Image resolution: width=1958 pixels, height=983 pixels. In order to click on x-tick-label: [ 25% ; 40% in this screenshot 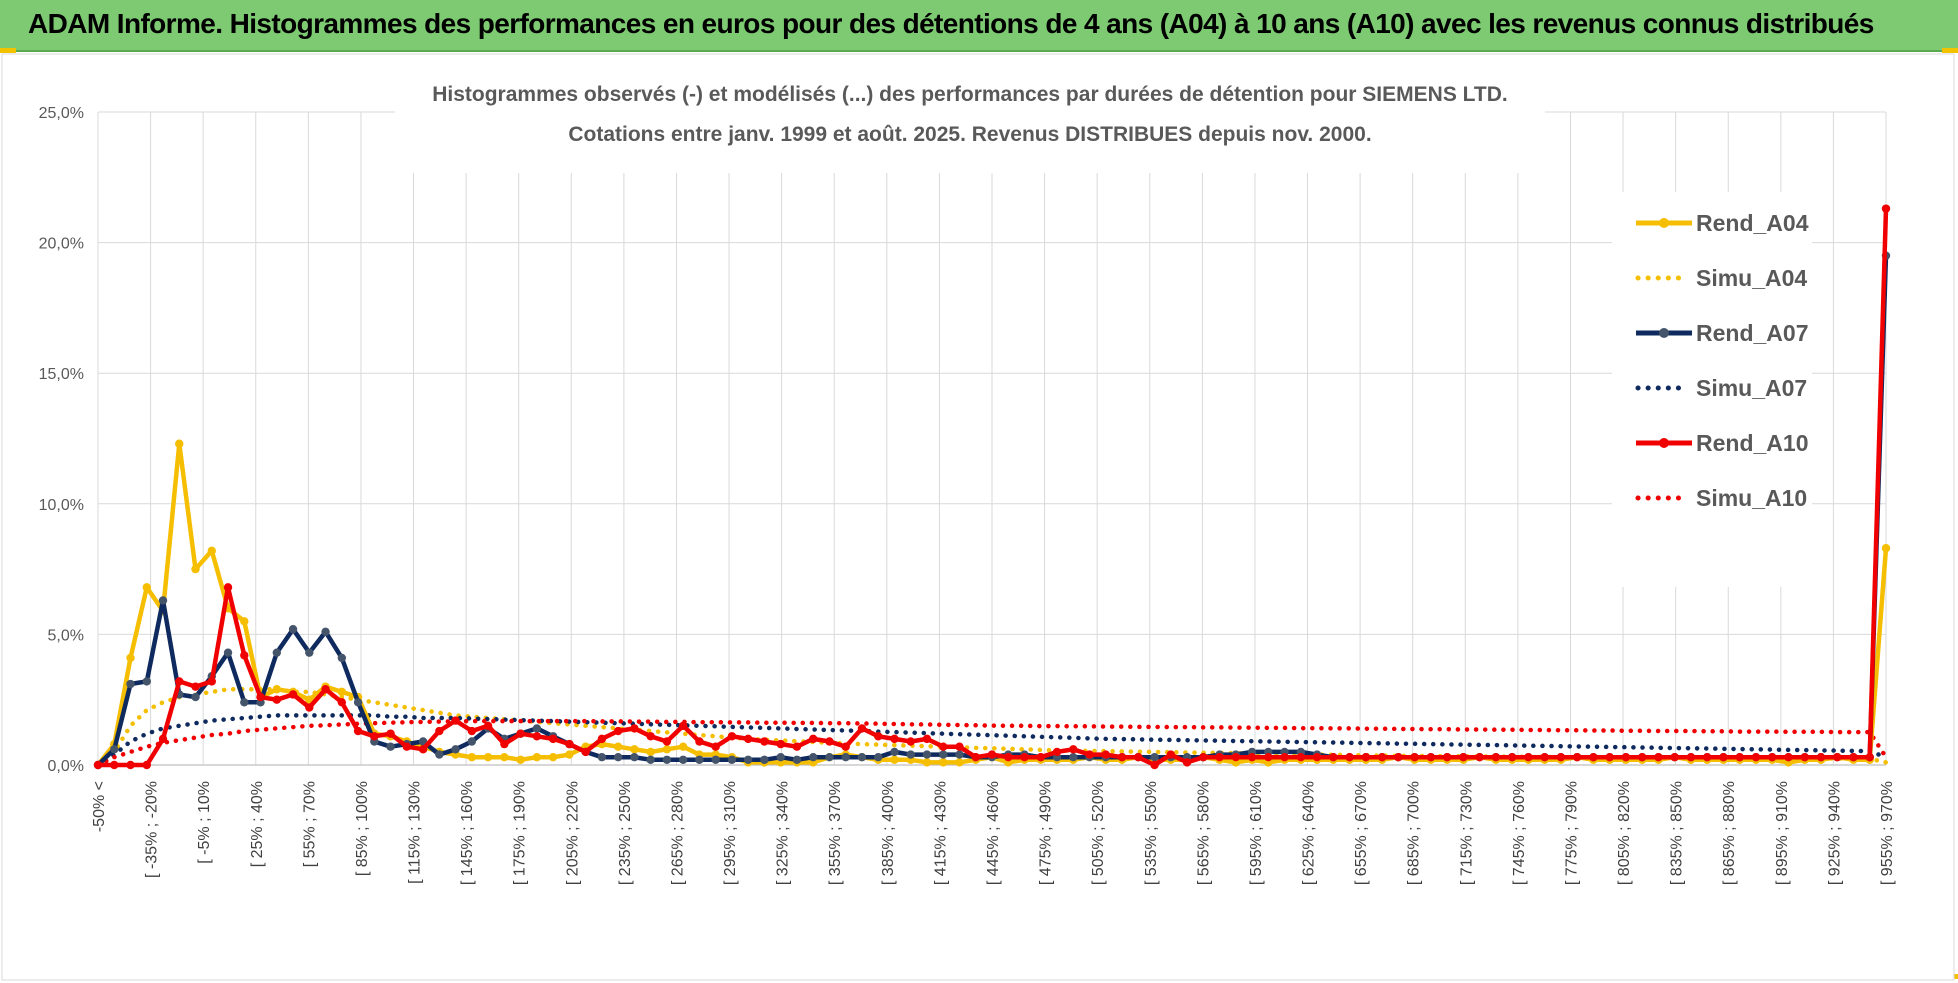, I will do `click(257, 824)`.